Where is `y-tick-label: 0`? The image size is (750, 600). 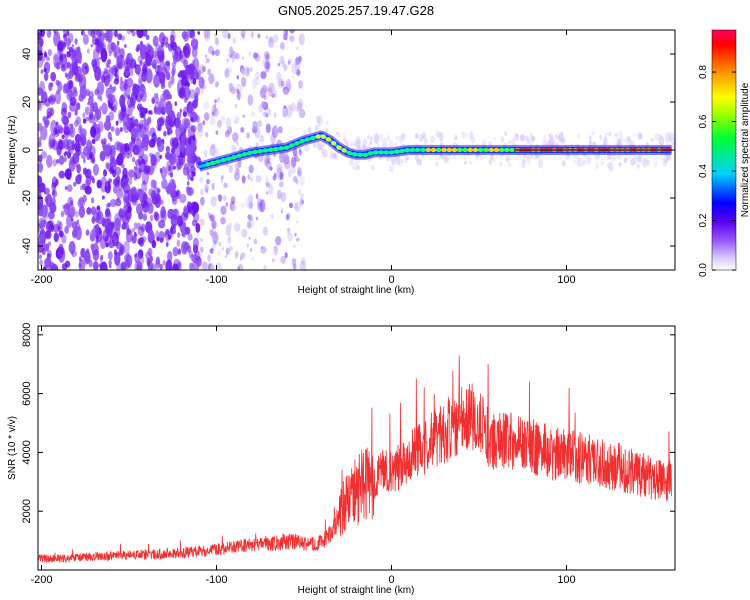 y-tick-label: 0 is located at coordinates (27, 150).